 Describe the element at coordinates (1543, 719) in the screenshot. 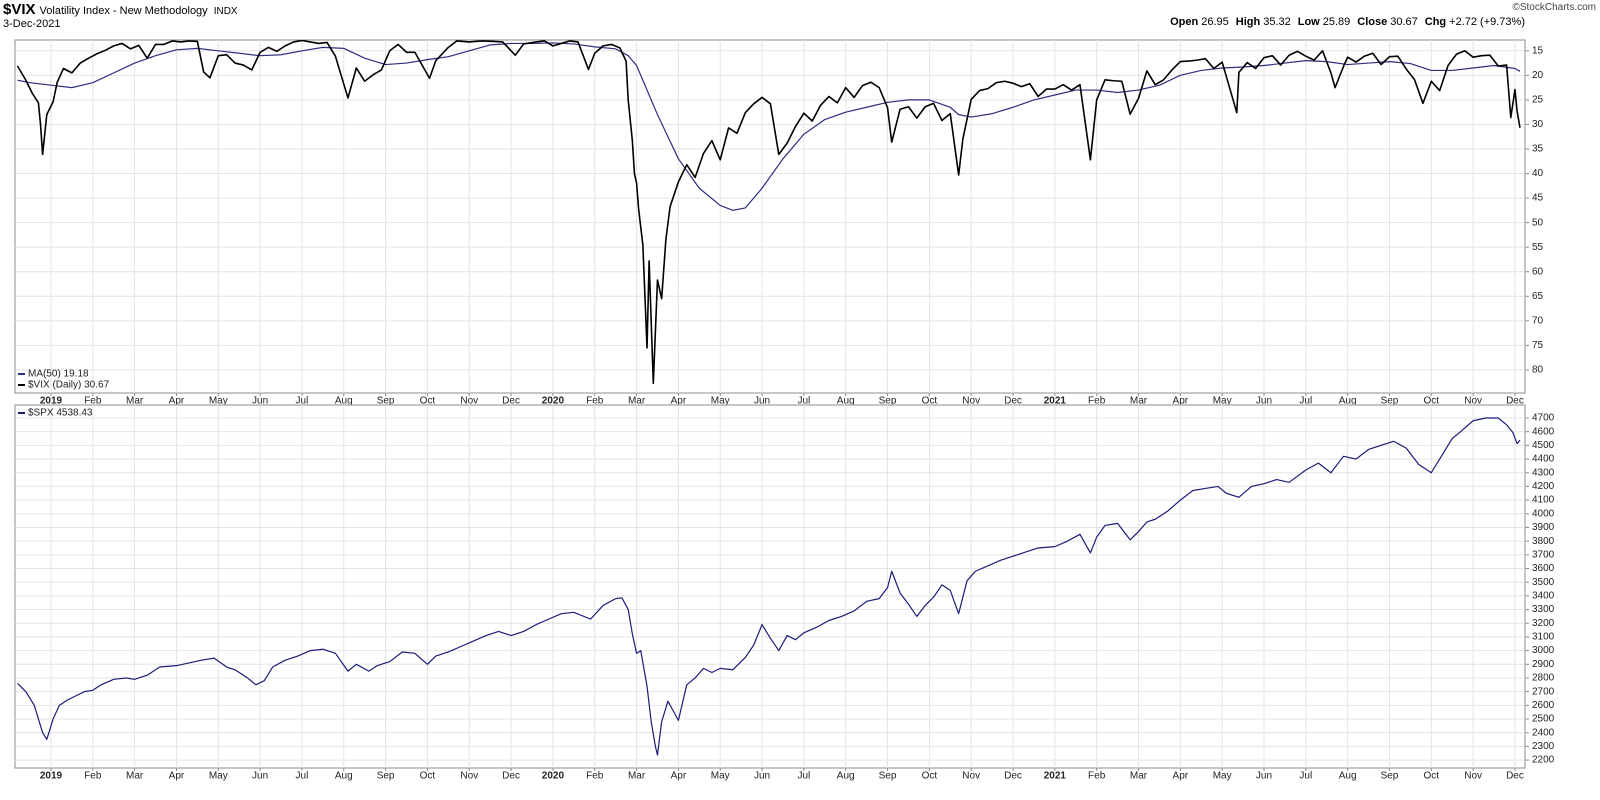

I see `y-tick-label: 2500` at that location.